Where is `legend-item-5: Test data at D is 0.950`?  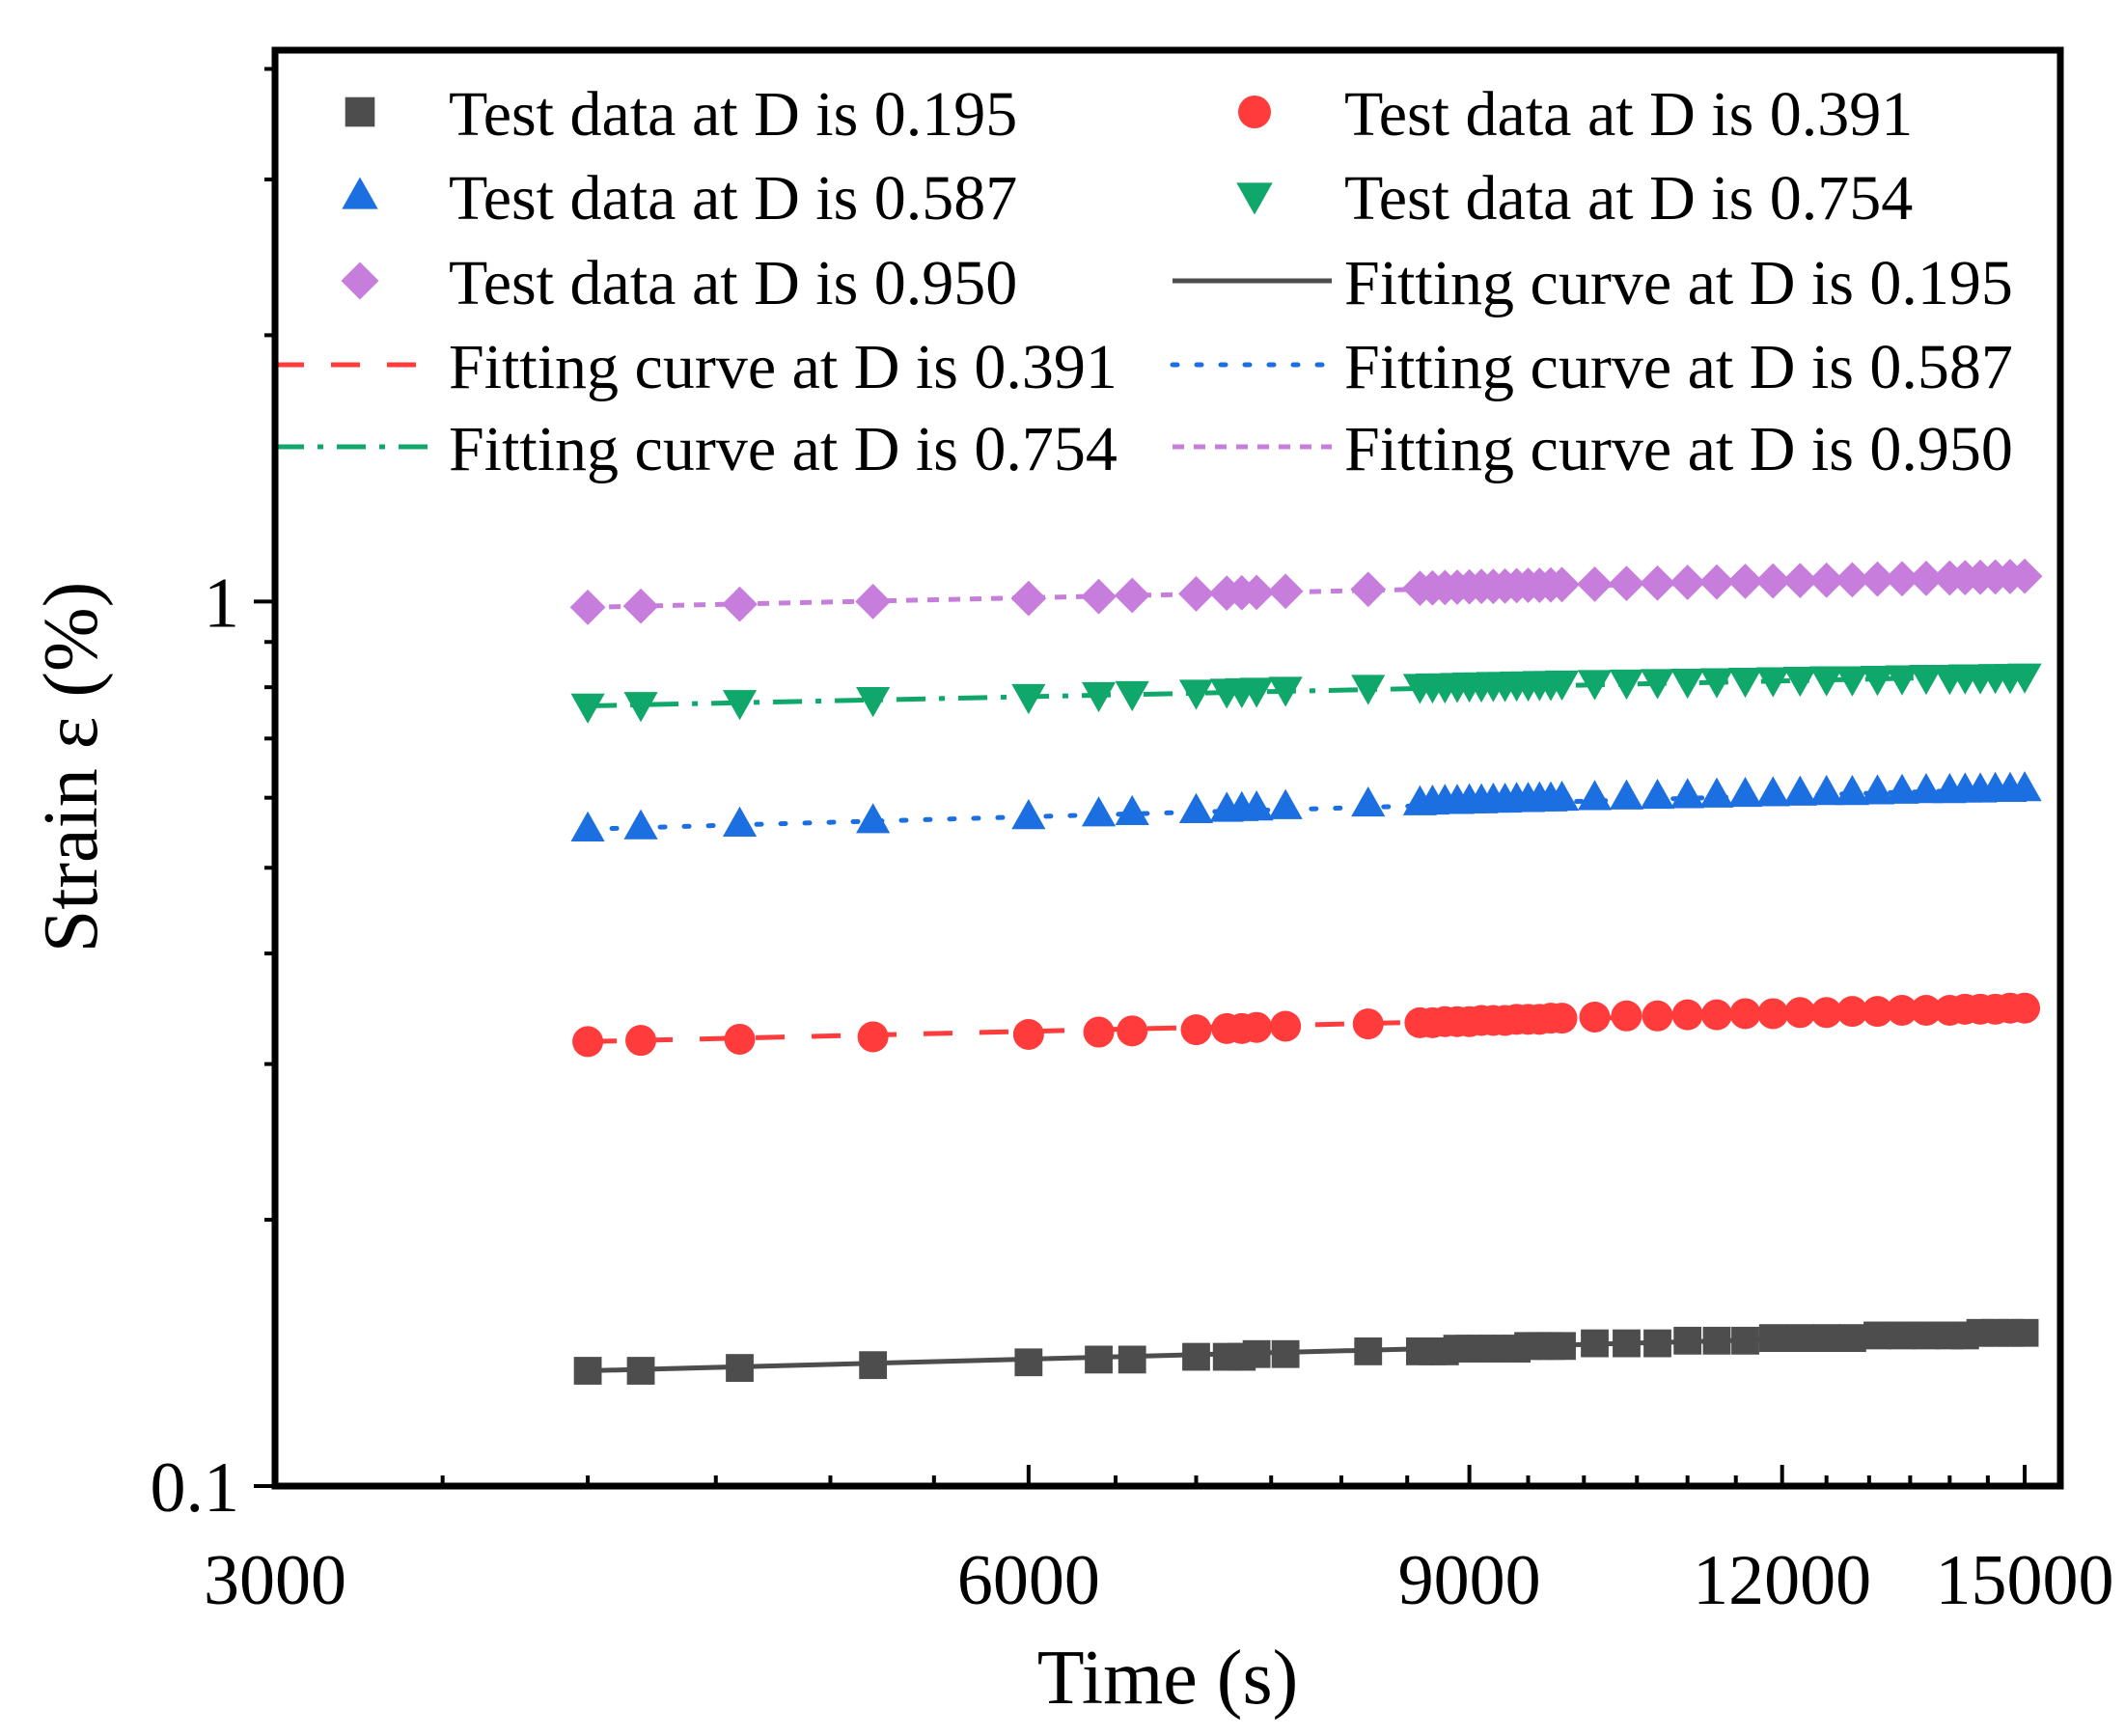 legend-item-5: Test data at D is 0.950 is located at coordinates (679, 283).